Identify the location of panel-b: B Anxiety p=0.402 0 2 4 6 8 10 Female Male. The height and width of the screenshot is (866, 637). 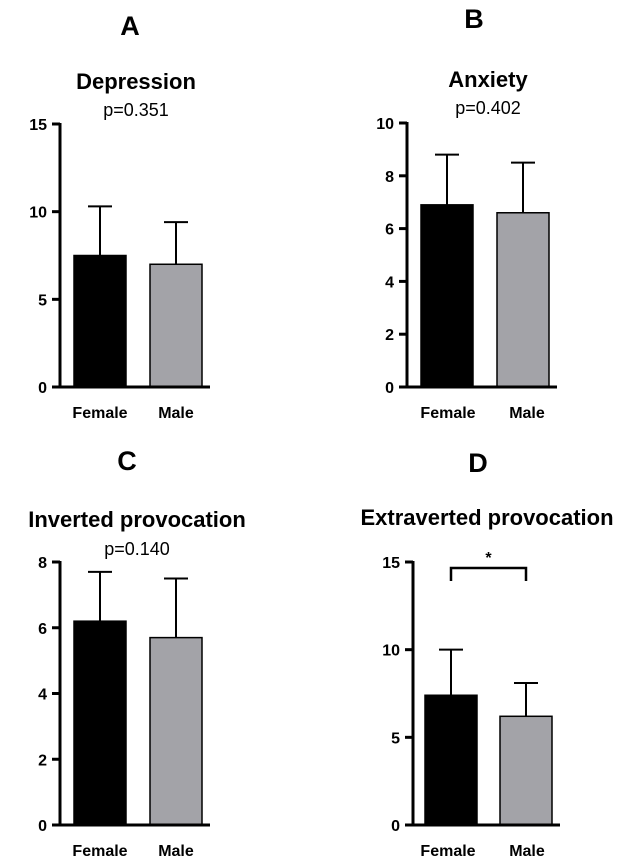
(466, 213).